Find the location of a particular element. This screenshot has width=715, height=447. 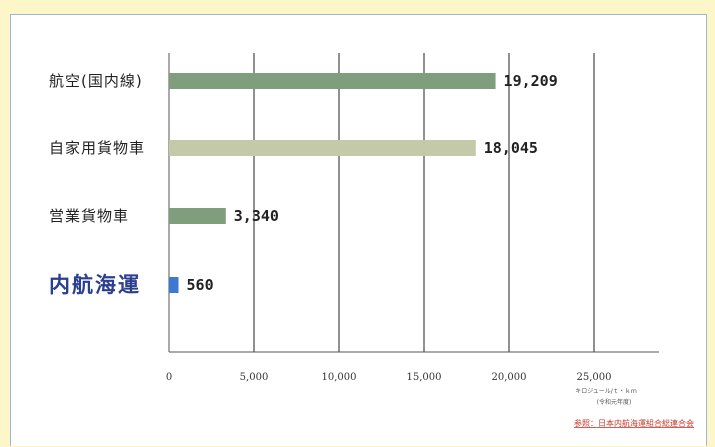

x-tick-label: 25,000 is located at coordinates (594, 377).